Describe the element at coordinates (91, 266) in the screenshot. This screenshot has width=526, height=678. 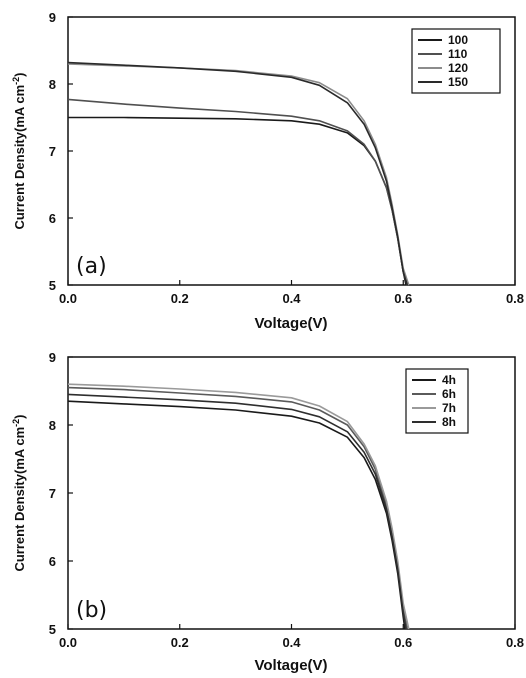
I see `panel-label: (a)` at that location.